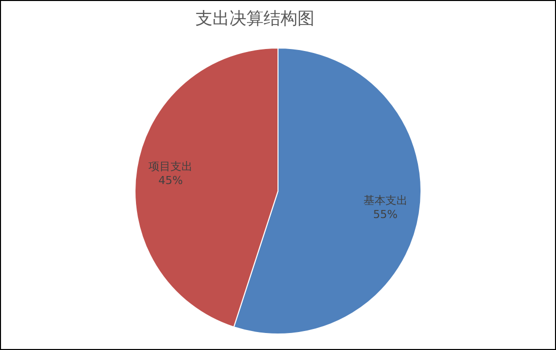 This screenshot has height=350, width=556. Describe the element at coordinates (385, 200) in the screenshot. I see `slice-label: 基本支出` at that location.